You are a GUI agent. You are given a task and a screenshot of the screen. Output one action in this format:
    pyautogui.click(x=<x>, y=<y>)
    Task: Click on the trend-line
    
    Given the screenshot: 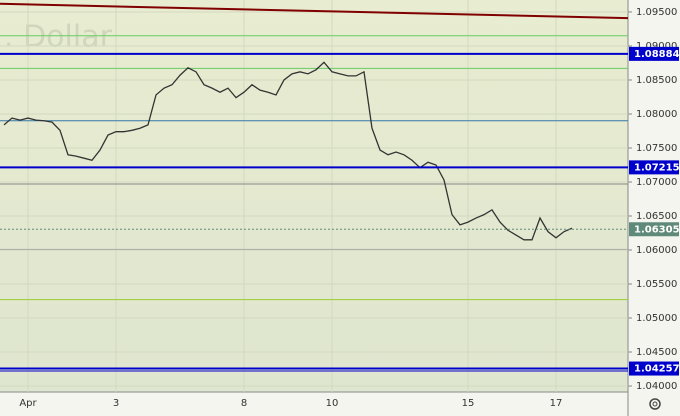 What is the action you would take?
    pyautogui.click(x=314, y=11)
    